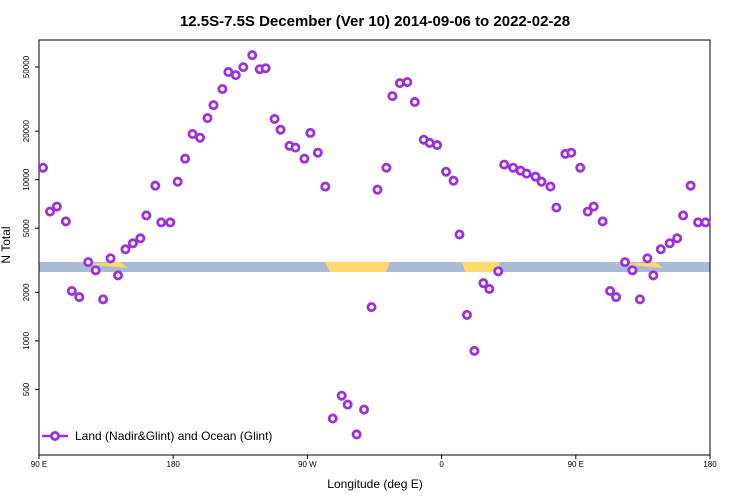 This screenshot has height=500, width=750. I want to click on y-tick-label: 50000, so click(26, 66).